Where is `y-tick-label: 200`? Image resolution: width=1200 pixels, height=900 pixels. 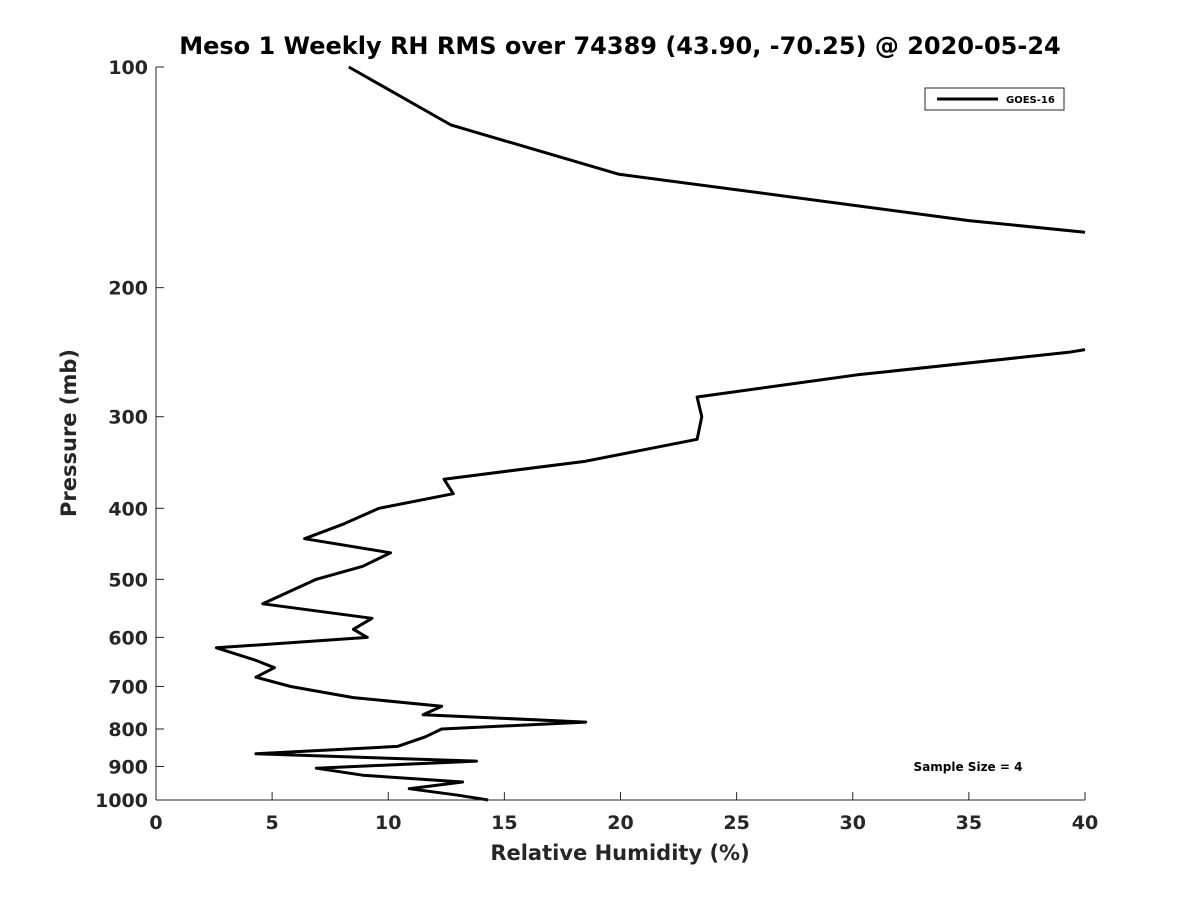 y-tick-label: 200 is located at coordinates (128, 289).